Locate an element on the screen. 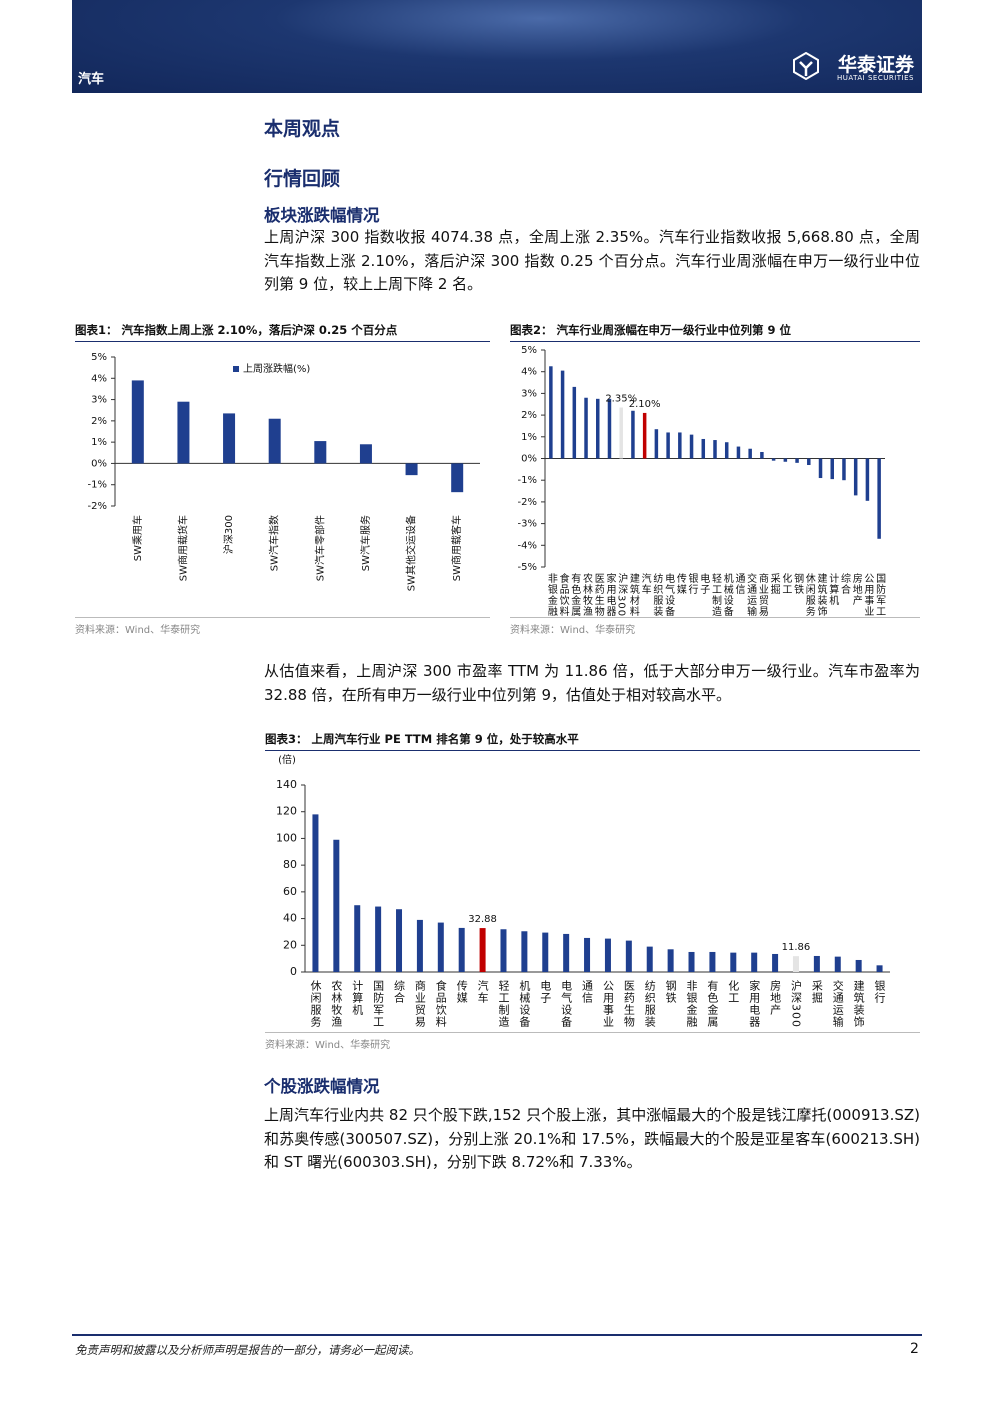  x-tick-label: SW汽车零部件 is located at coordinates (319, 548).